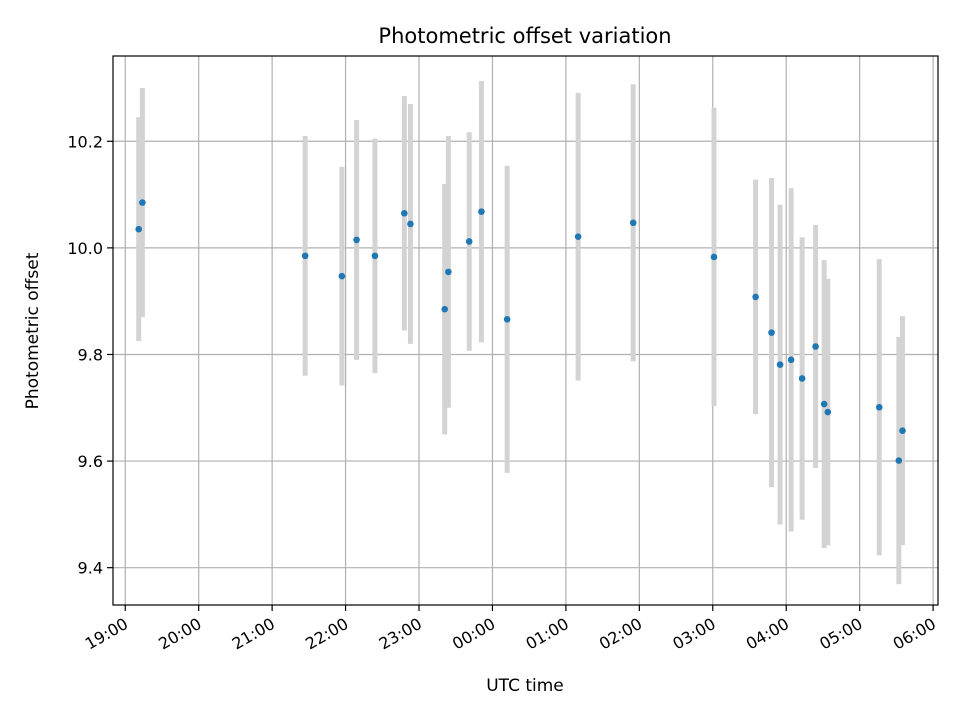  What do you see at coordinates (179, 634) in the screenshot?
I see `x-tick-label: 20:00` at bounding box center [179, 634].